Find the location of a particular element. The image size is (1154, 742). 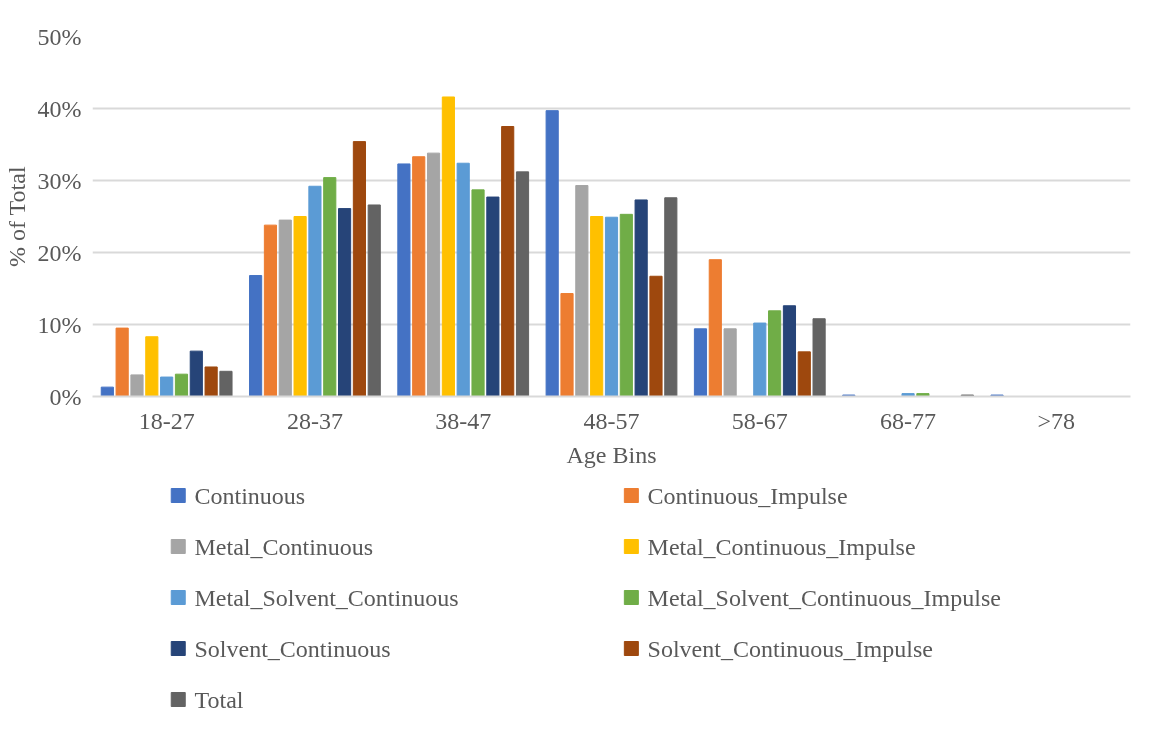

x-tick-label: 68-77 is located at coordinates (908, 420).